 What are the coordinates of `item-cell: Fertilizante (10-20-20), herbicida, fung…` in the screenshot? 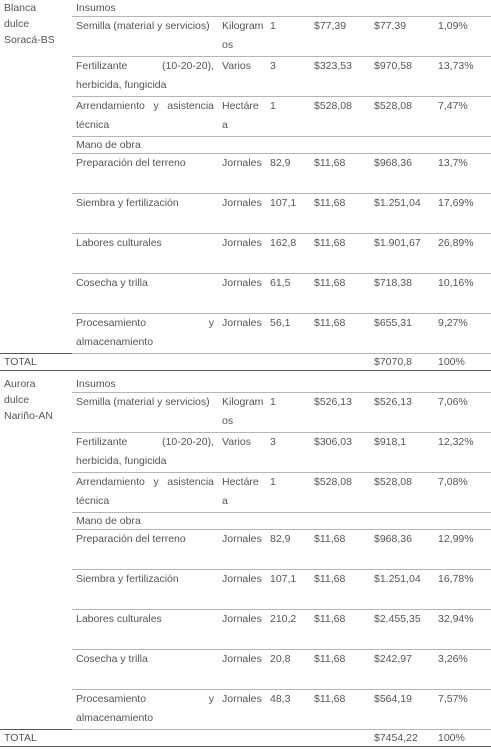 It's located at (145, 76).